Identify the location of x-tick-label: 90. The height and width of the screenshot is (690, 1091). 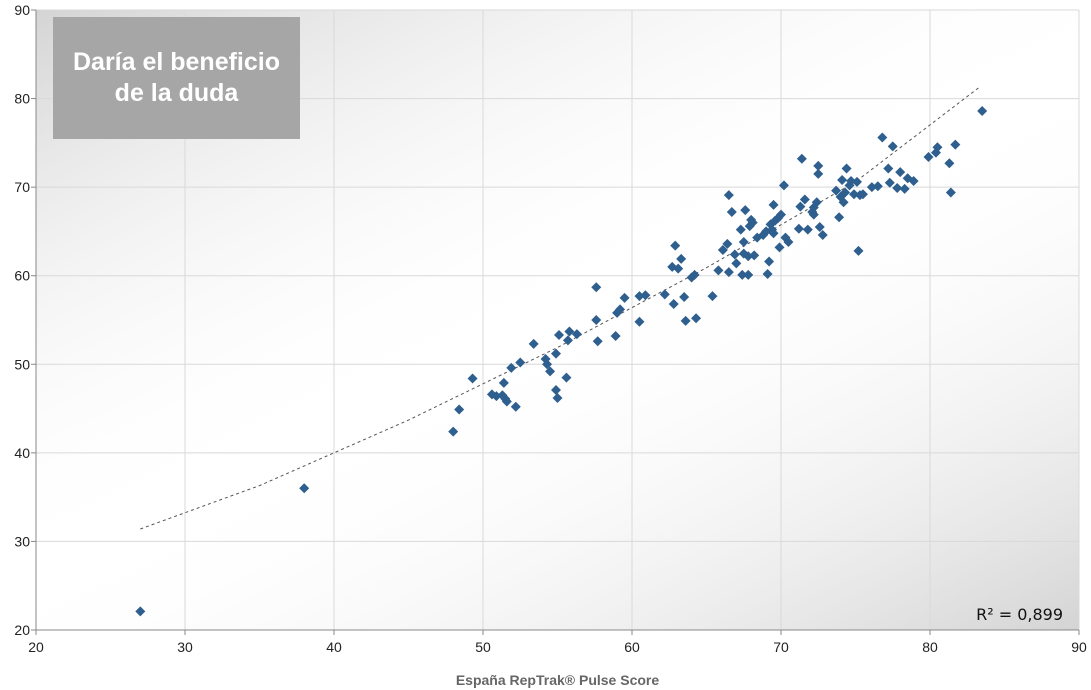
(1079, 647).